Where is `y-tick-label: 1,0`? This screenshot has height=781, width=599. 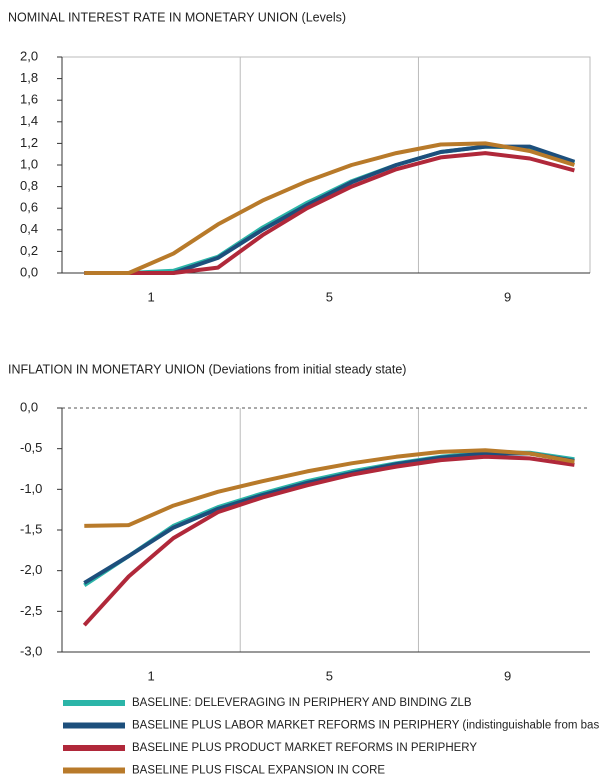
y-tick-label: 1,0 is located at coordinates (29, 163).